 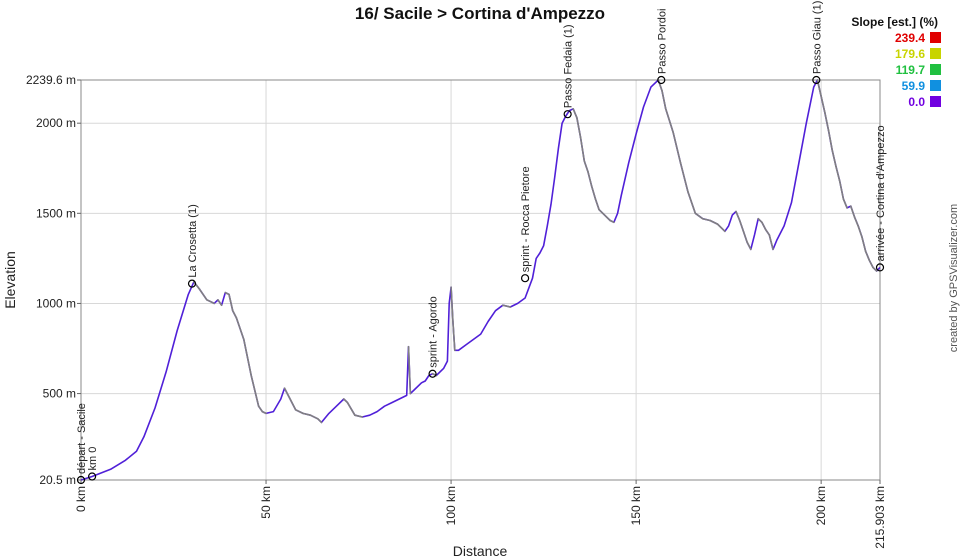 What do you see at coordinates (911, 70) in the screenshot?
I see `legend-value: 119.7` at bounding box center [911, 70].